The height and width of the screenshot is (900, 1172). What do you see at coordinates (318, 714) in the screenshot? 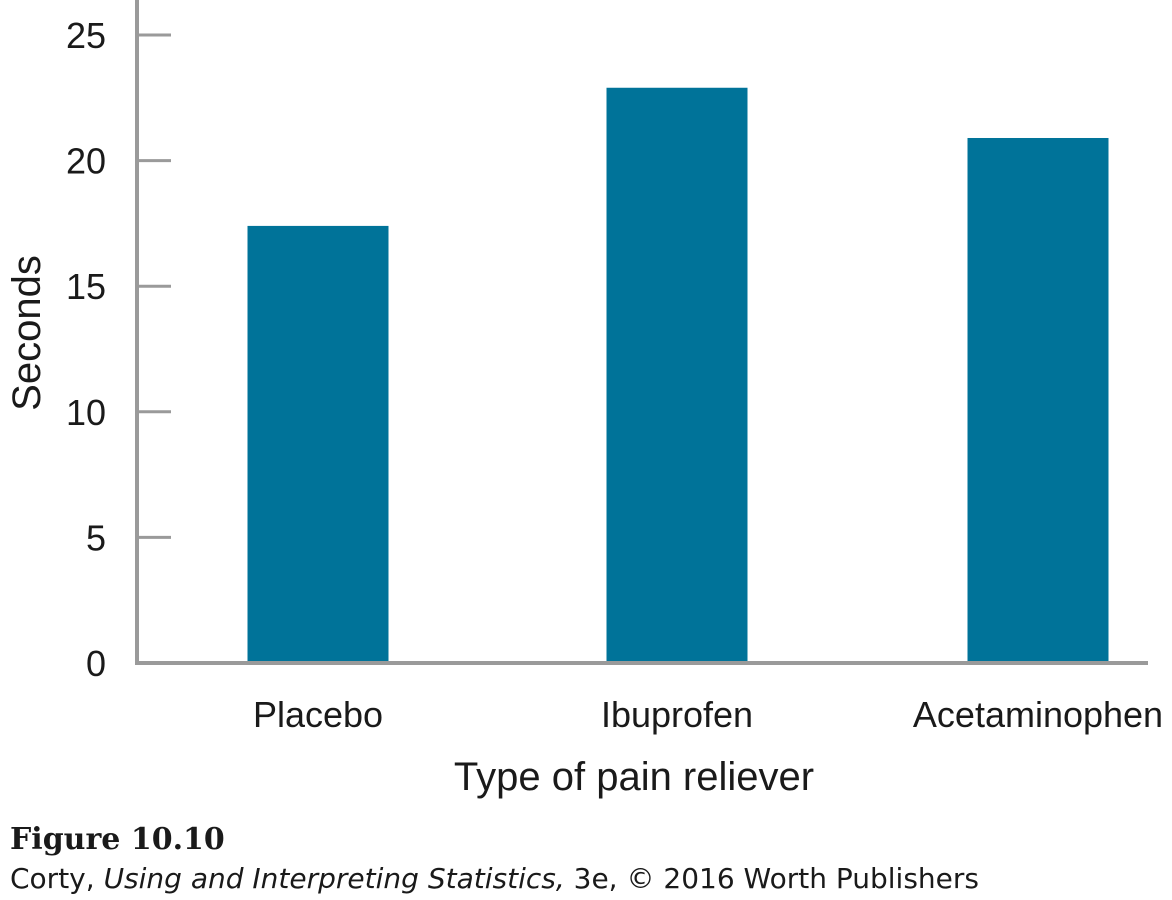
I see `x-category-label-placebo: Placebo` at bounding box center [318, 714].